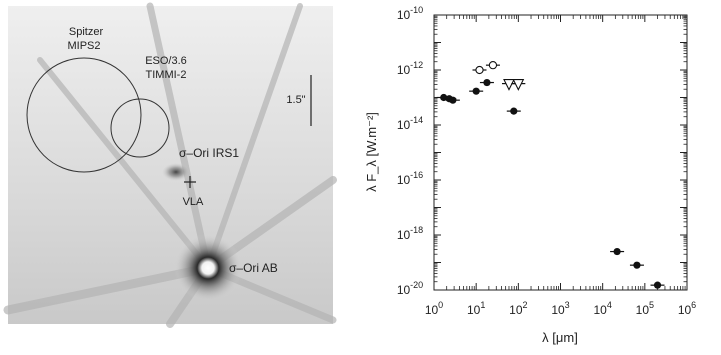 The width and height of the screenshot is (721, 355). I want to click on x-tick-label: 10⁶, so click(687, 308).